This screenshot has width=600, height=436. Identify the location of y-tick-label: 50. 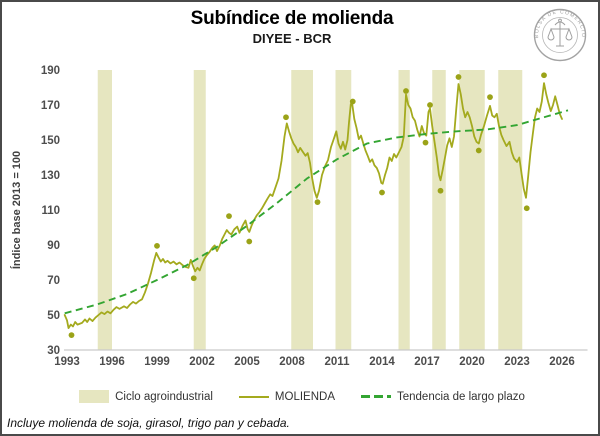
(53, 316).